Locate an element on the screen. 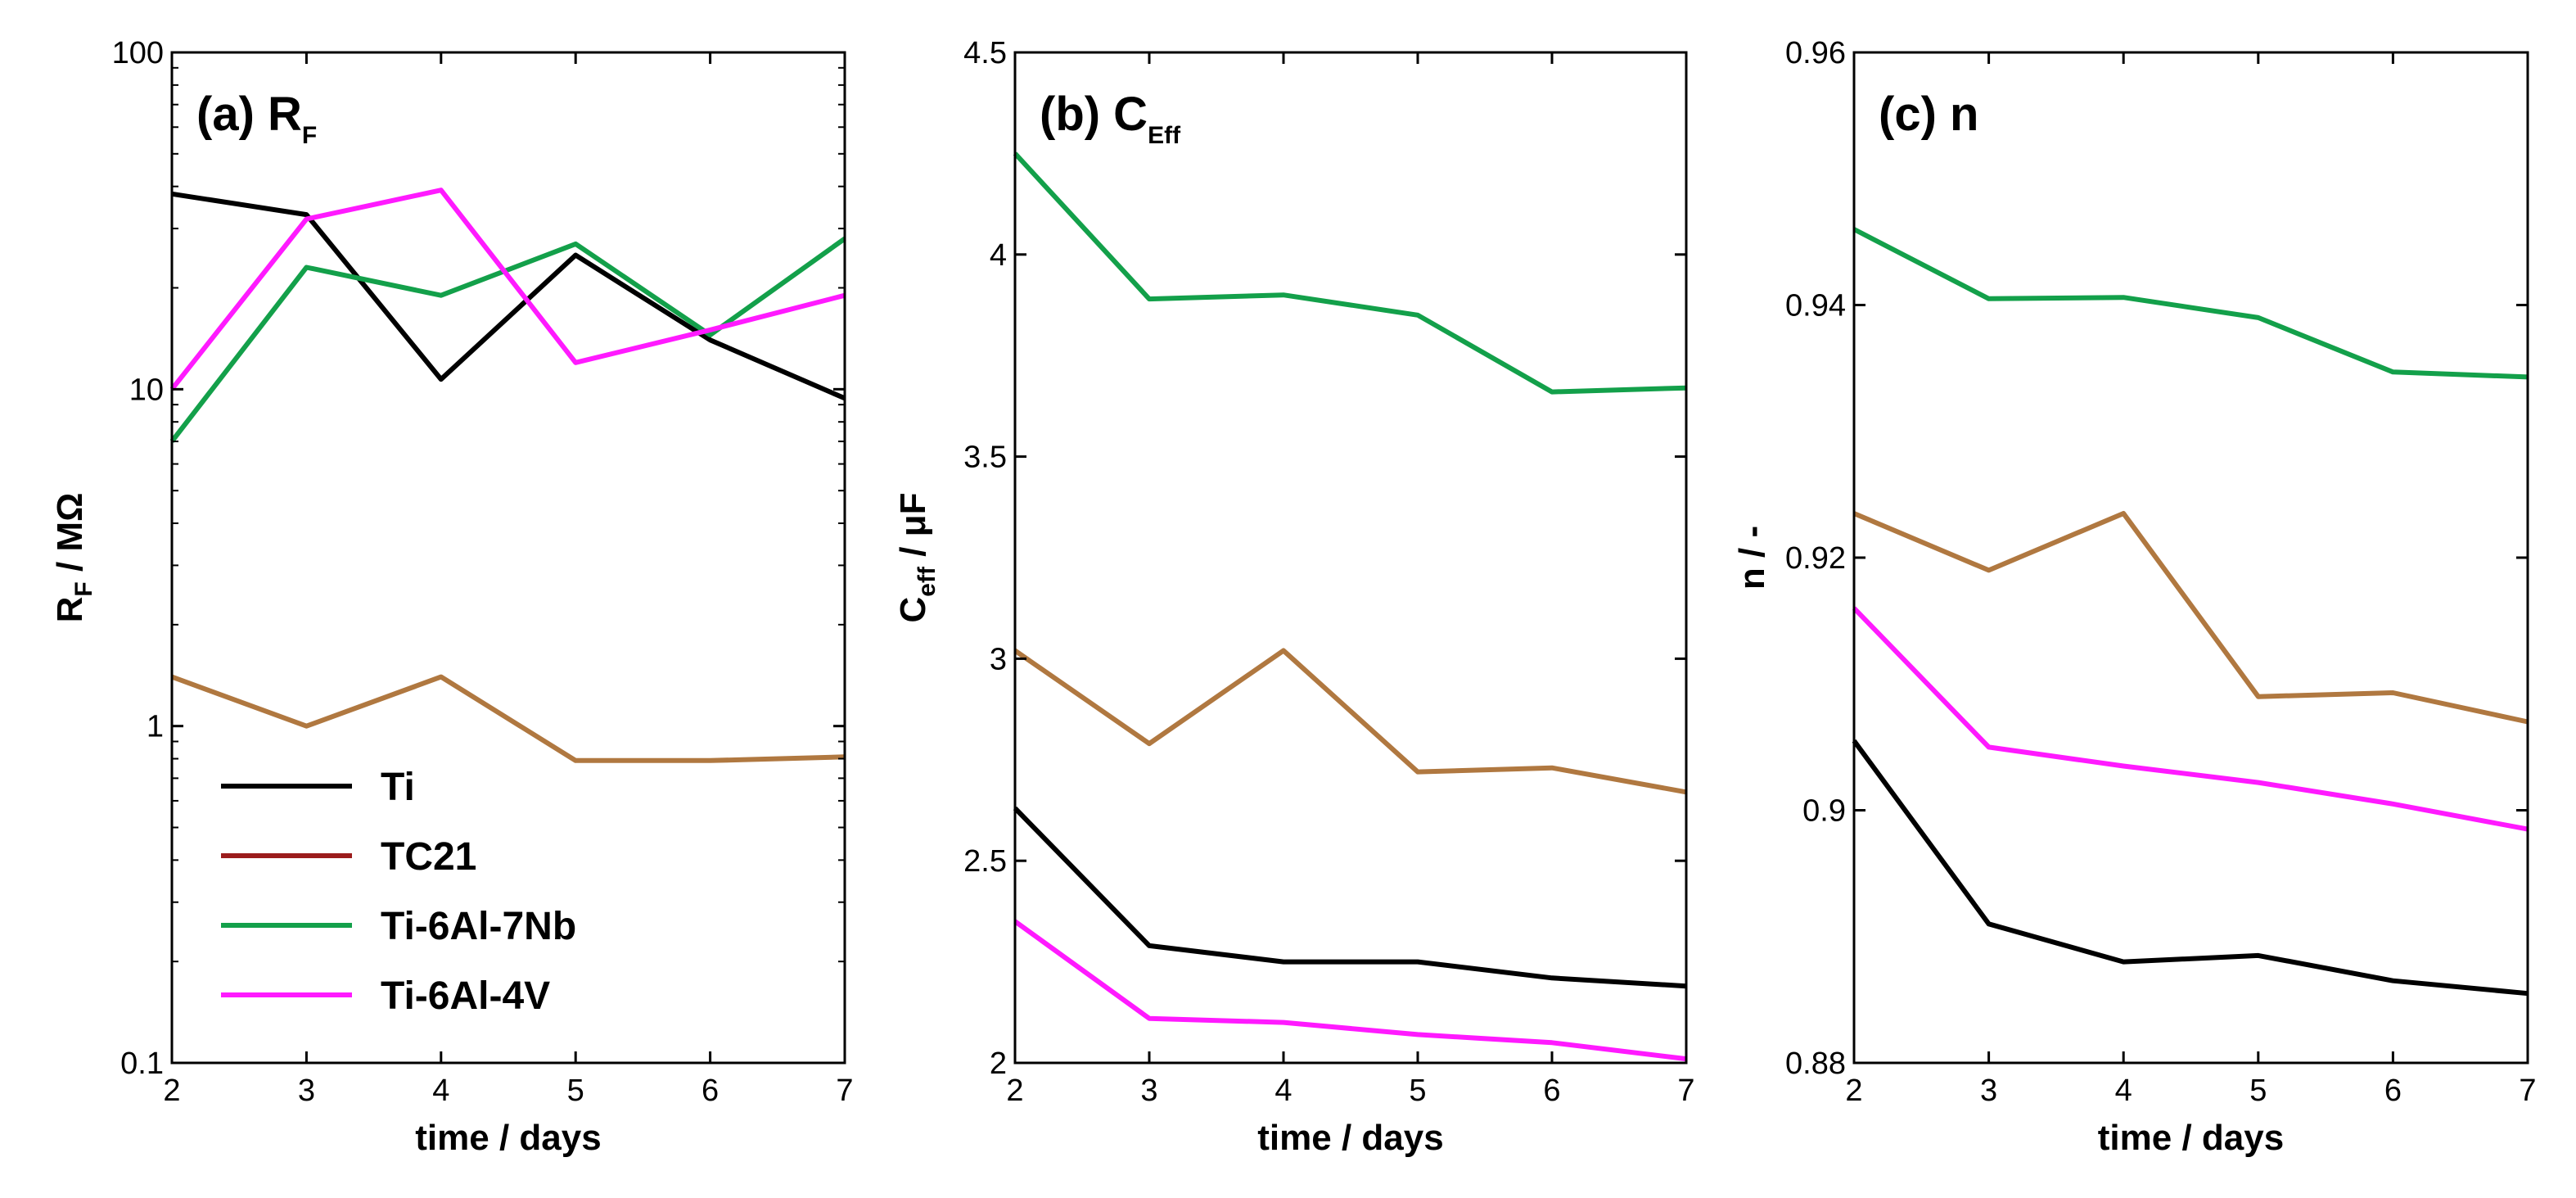  panel-title-main: (b) C is located at coordinates (1094, 115).